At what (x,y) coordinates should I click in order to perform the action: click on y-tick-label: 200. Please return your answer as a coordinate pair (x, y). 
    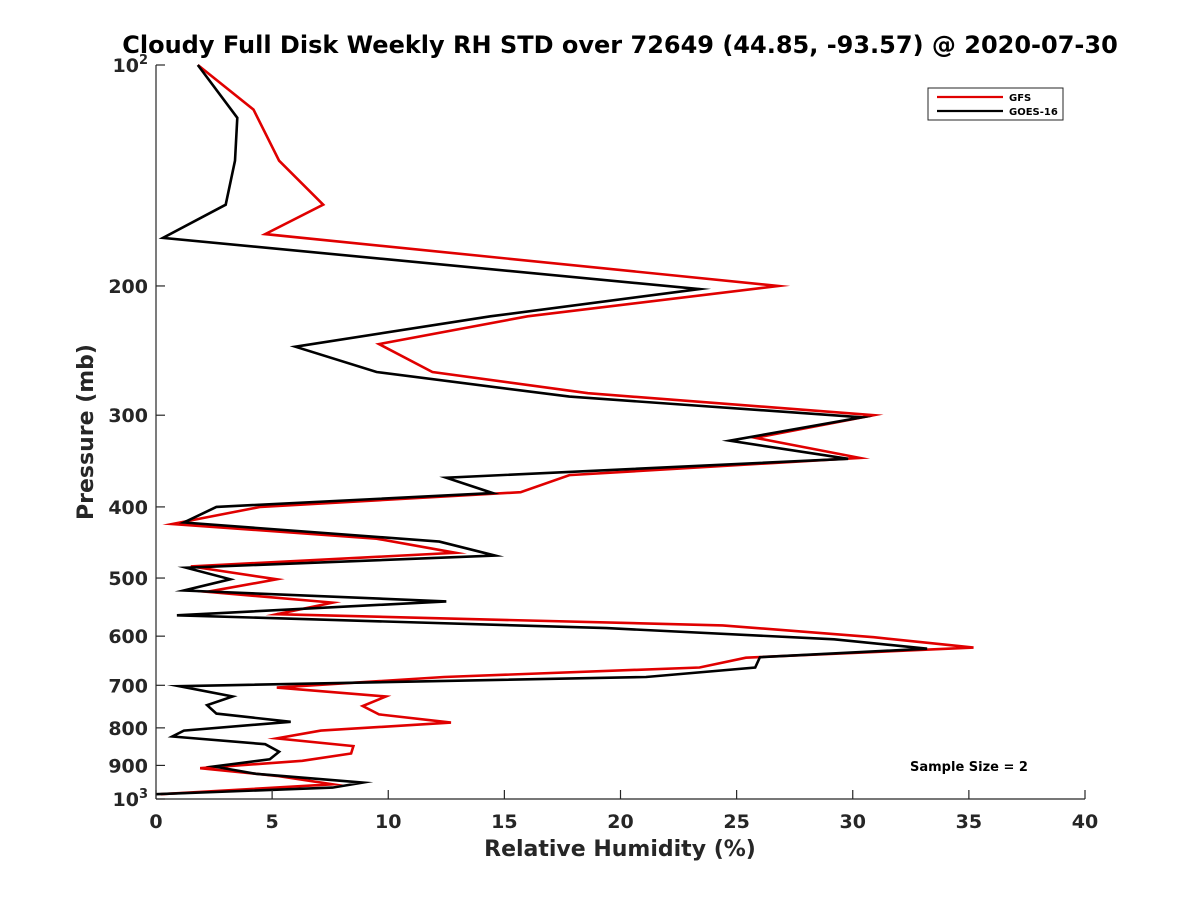
    Looking at the image, I should click on (128, 287).